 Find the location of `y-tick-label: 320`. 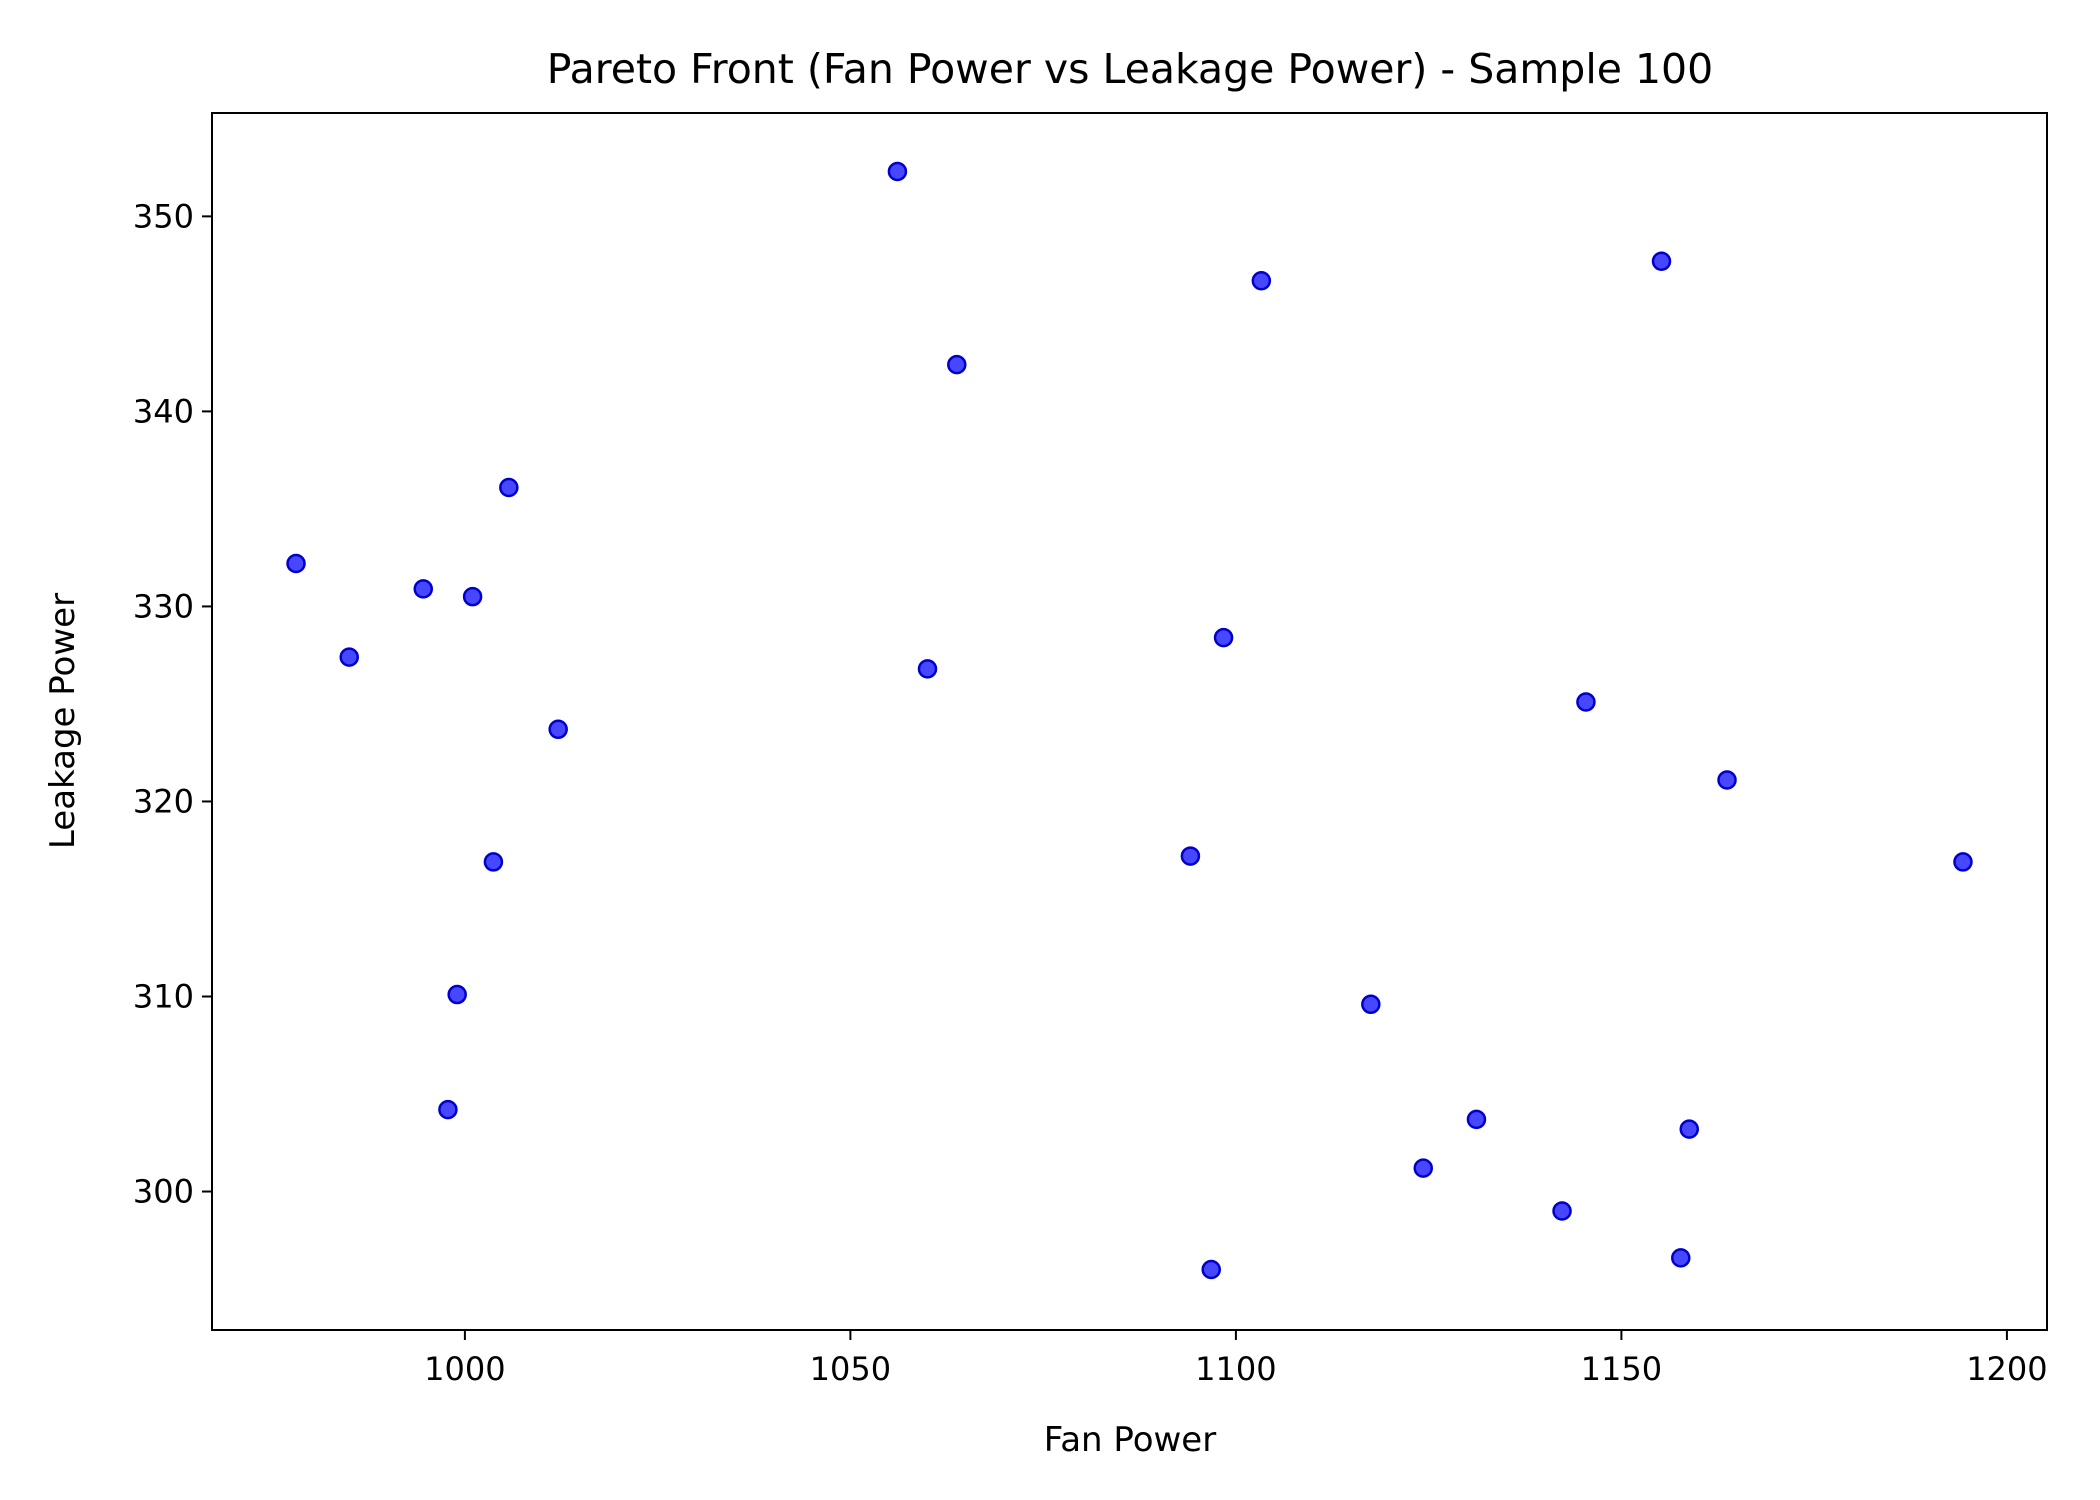

y-tick-label: 320 is located at coordinates (163, 801).